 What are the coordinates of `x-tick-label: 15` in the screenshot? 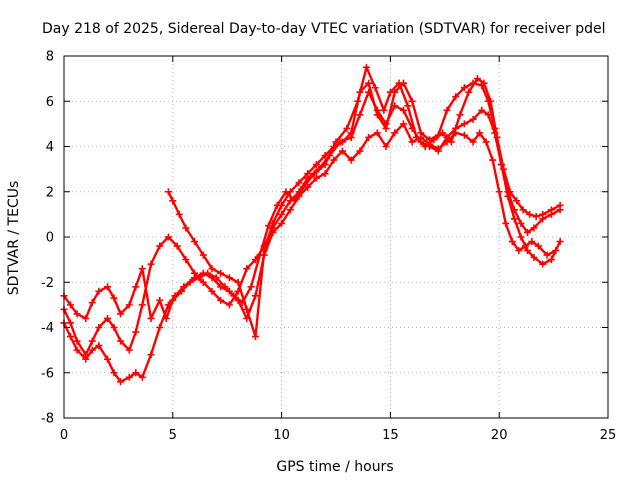 It's located at (390, 435).